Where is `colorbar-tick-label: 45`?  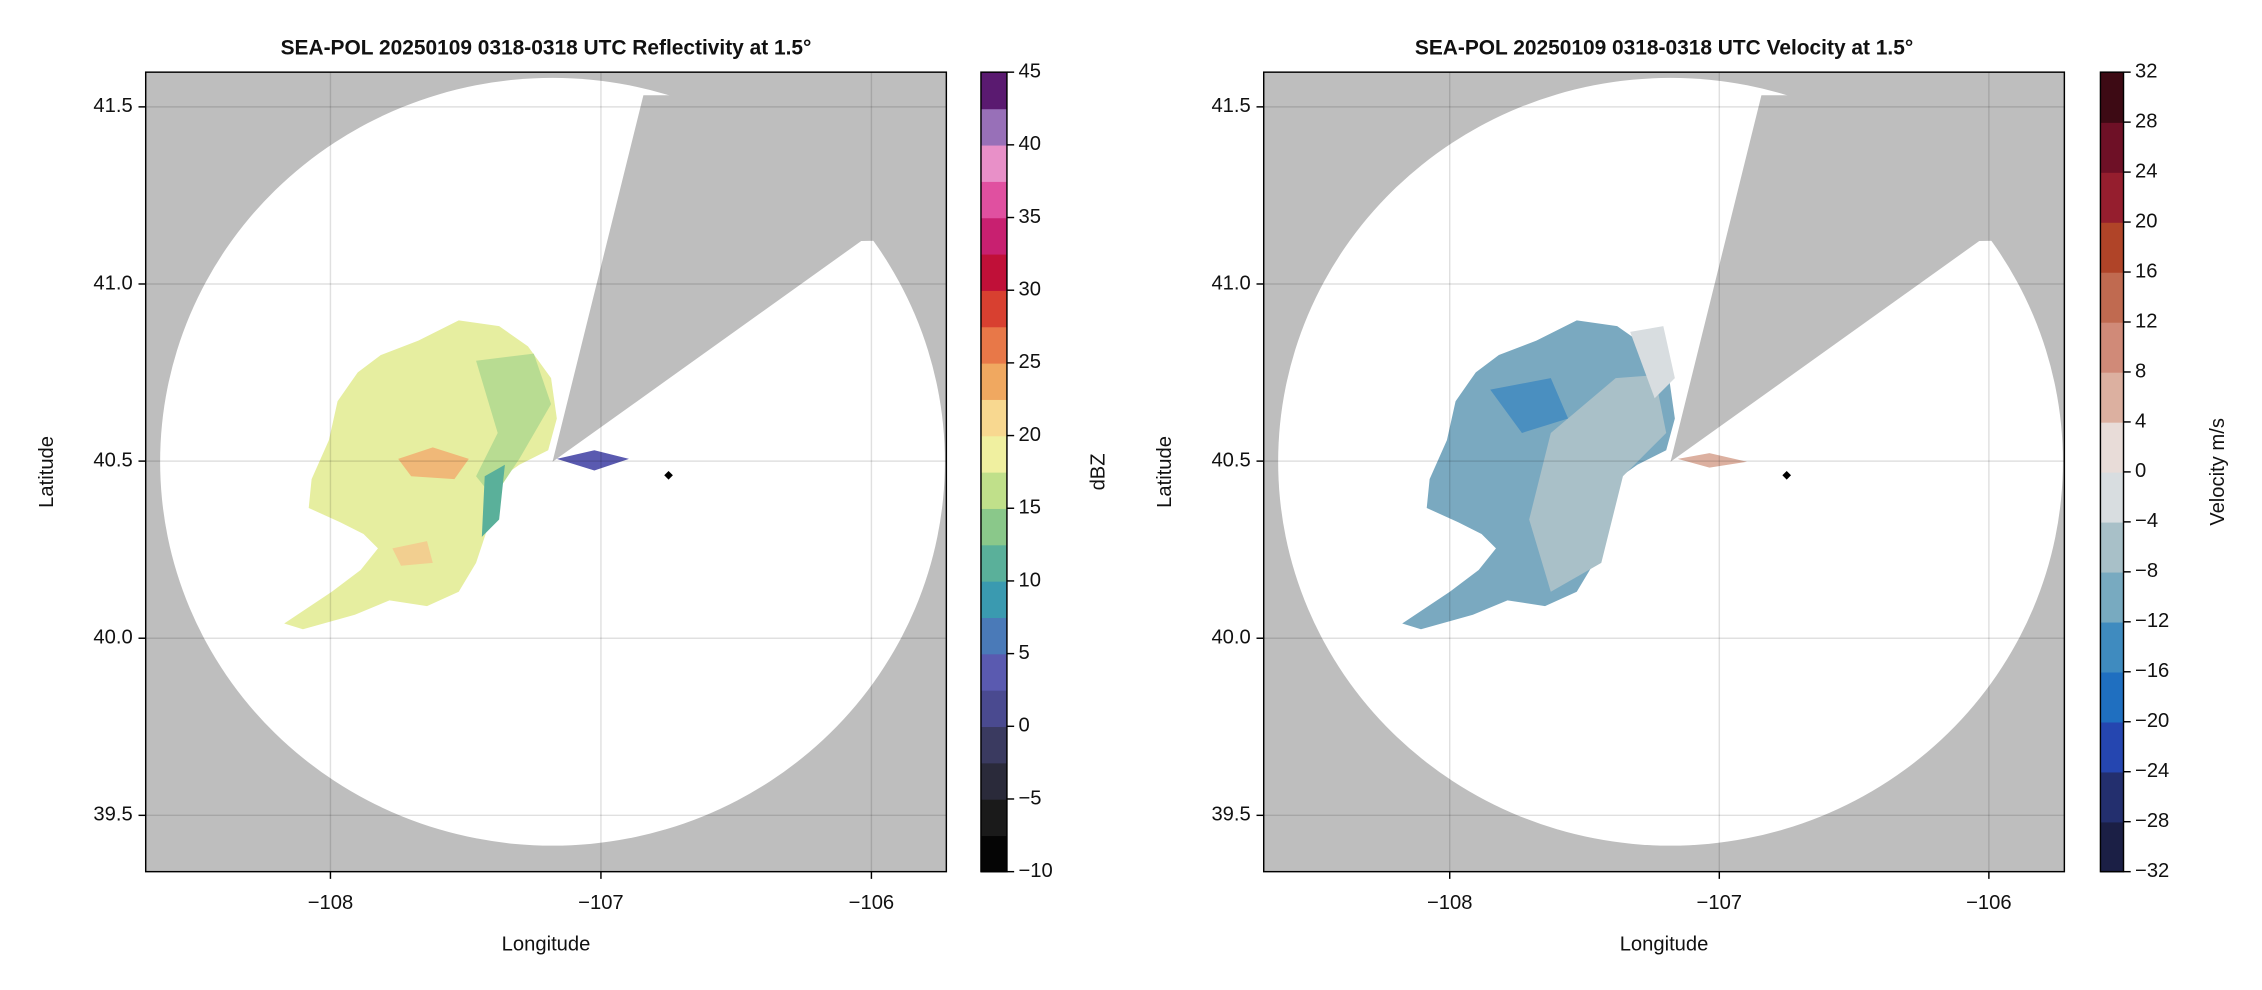 colorbar-tick-label: 45 is located at coordinates (1029, 71).